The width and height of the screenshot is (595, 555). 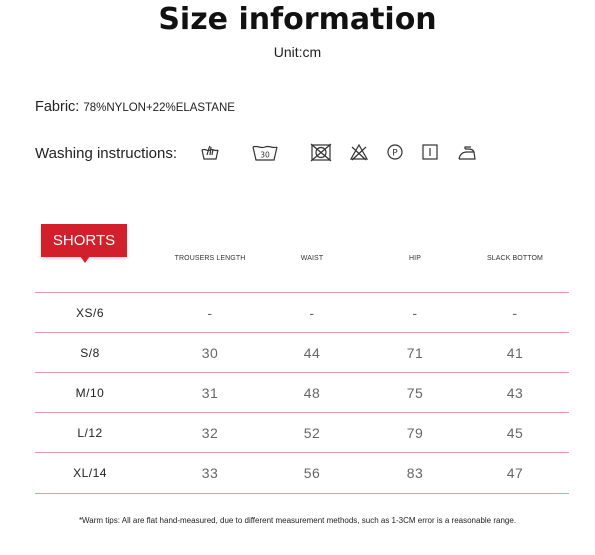 What do you see at coordinates (297, 52) in the screenshot?
I see `unit-label: Unit:cm` at bounding box center [297, 52].